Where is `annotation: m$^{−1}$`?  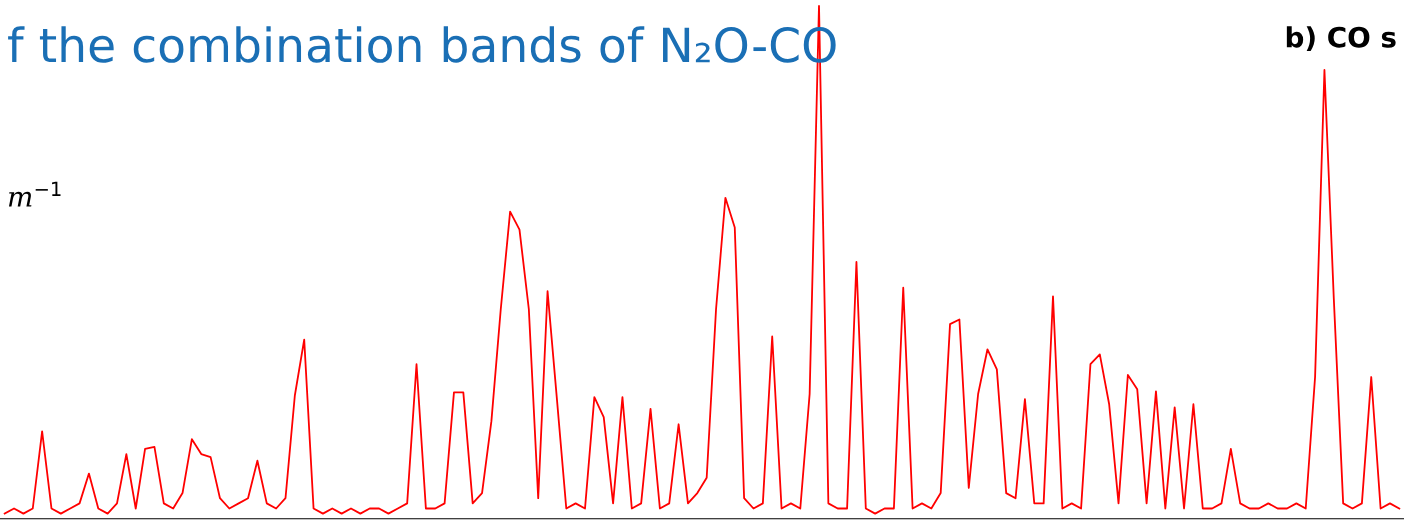
annotation: m$^{−1}$ is located at coordinates (34, 194).